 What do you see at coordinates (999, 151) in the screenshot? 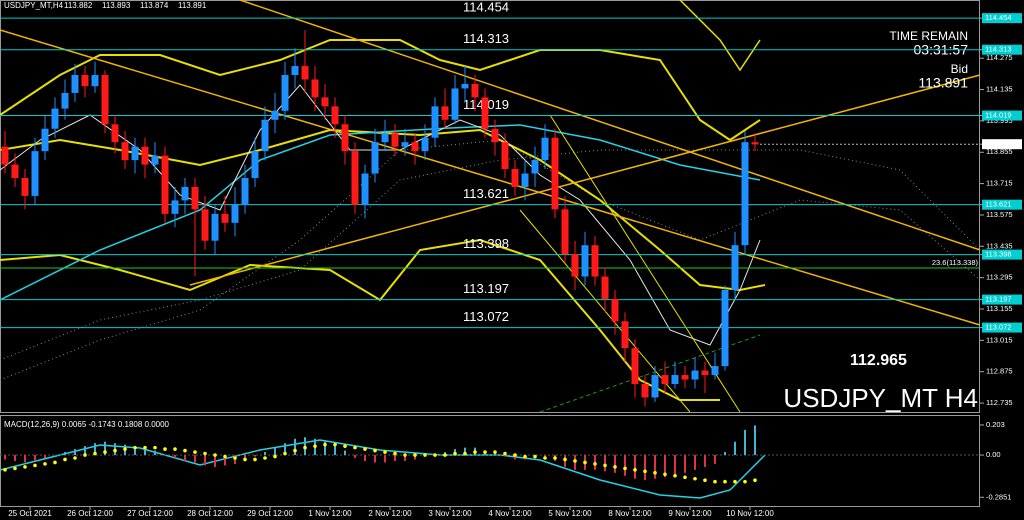
I see `y-tick-label: 113.855` at bounding box center [999, 151].